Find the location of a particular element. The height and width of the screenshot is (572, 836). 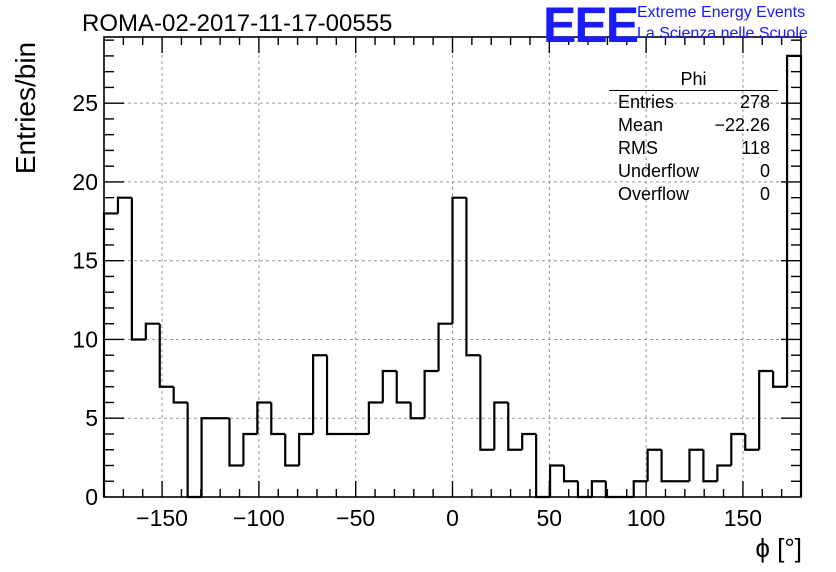

logo-line-1: Extreme Energy Events is located at coordinates (721, 12).